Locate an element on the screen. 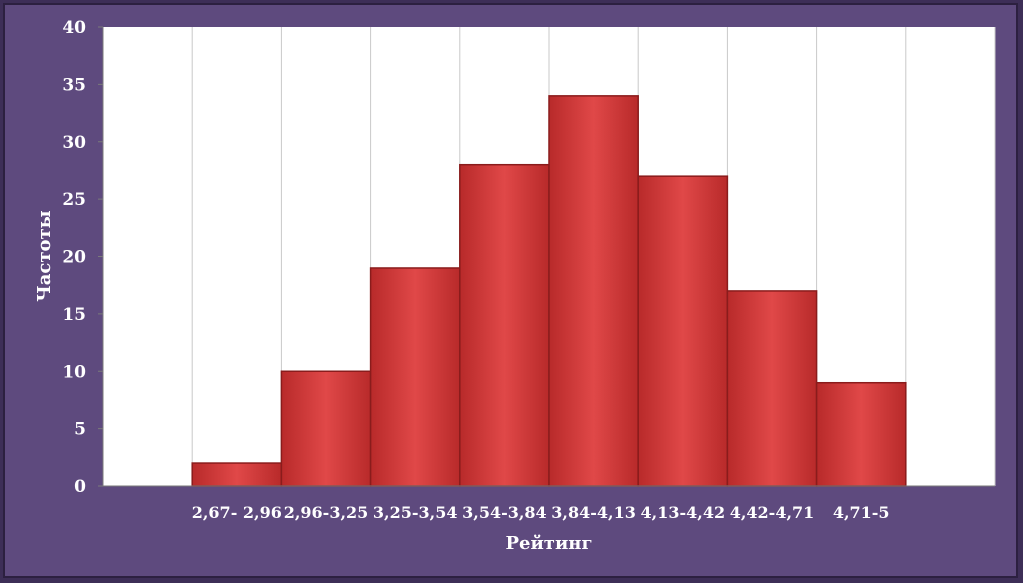 The image size is (1023, 583). x-tick-label: 4,13-4,42 is located at coordinates (683, 512).